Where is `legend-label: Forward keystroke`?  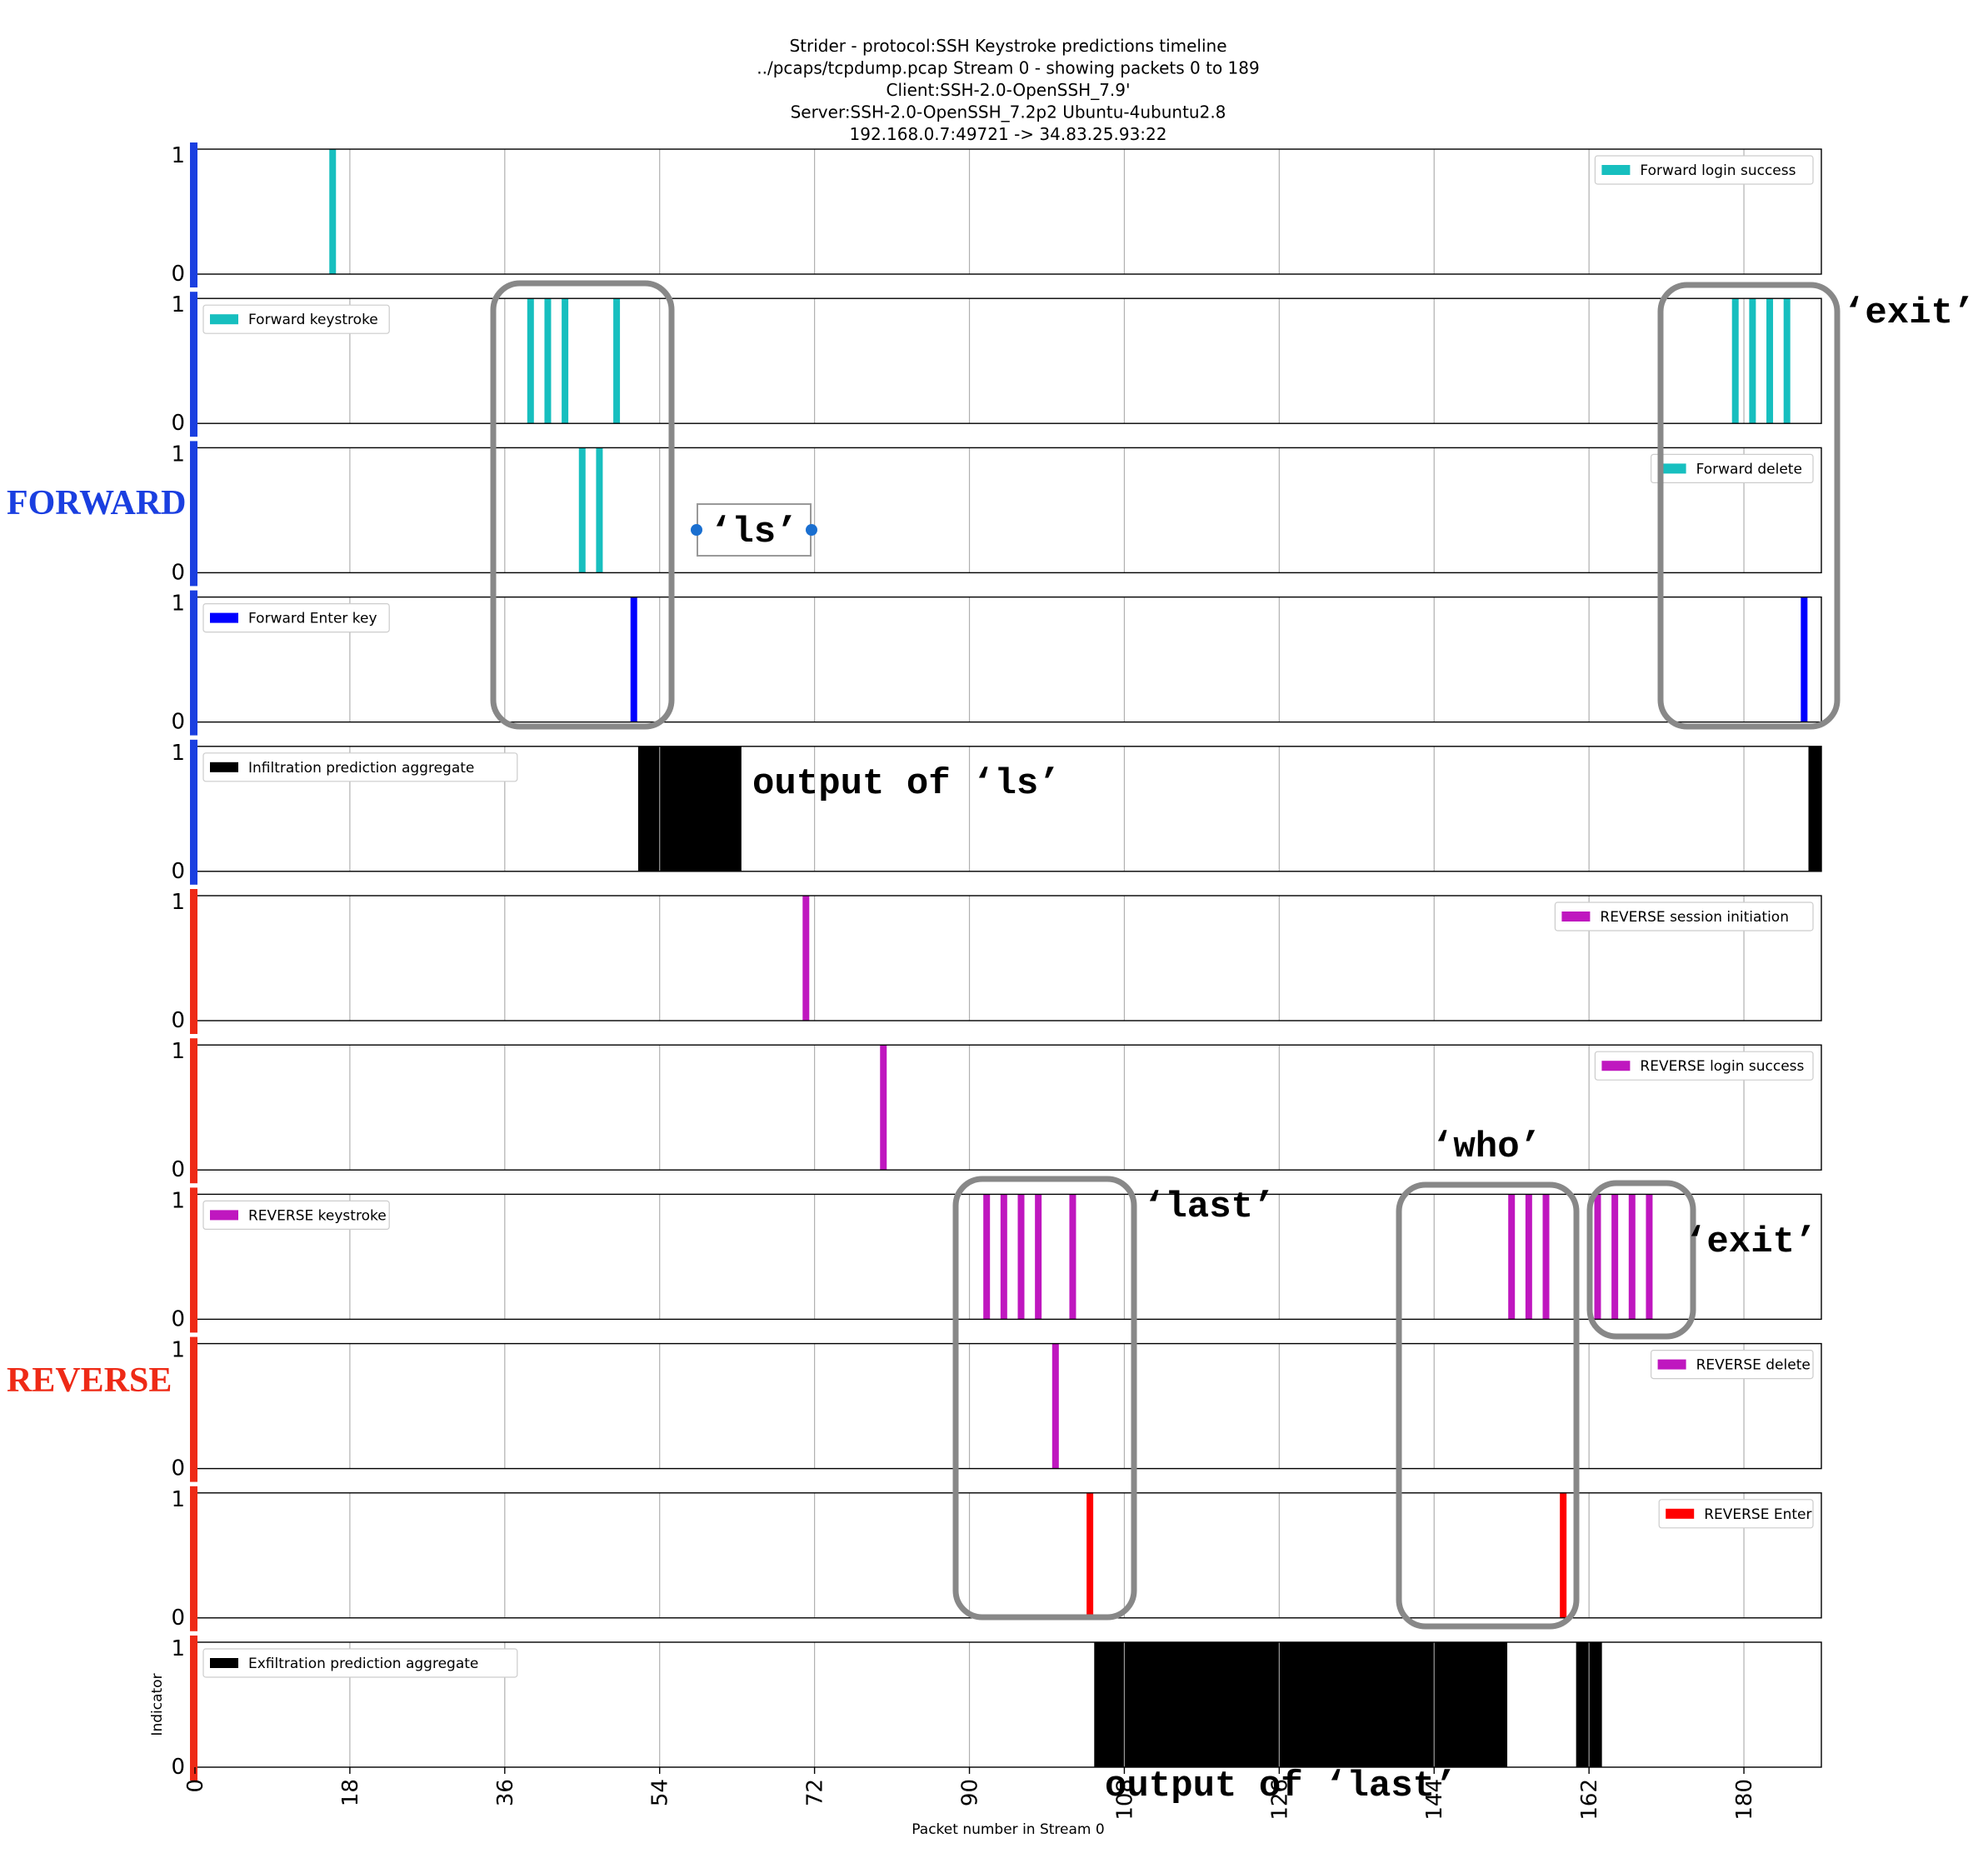
legend-label: Forward keystroke is located at coordinates (313, 320).